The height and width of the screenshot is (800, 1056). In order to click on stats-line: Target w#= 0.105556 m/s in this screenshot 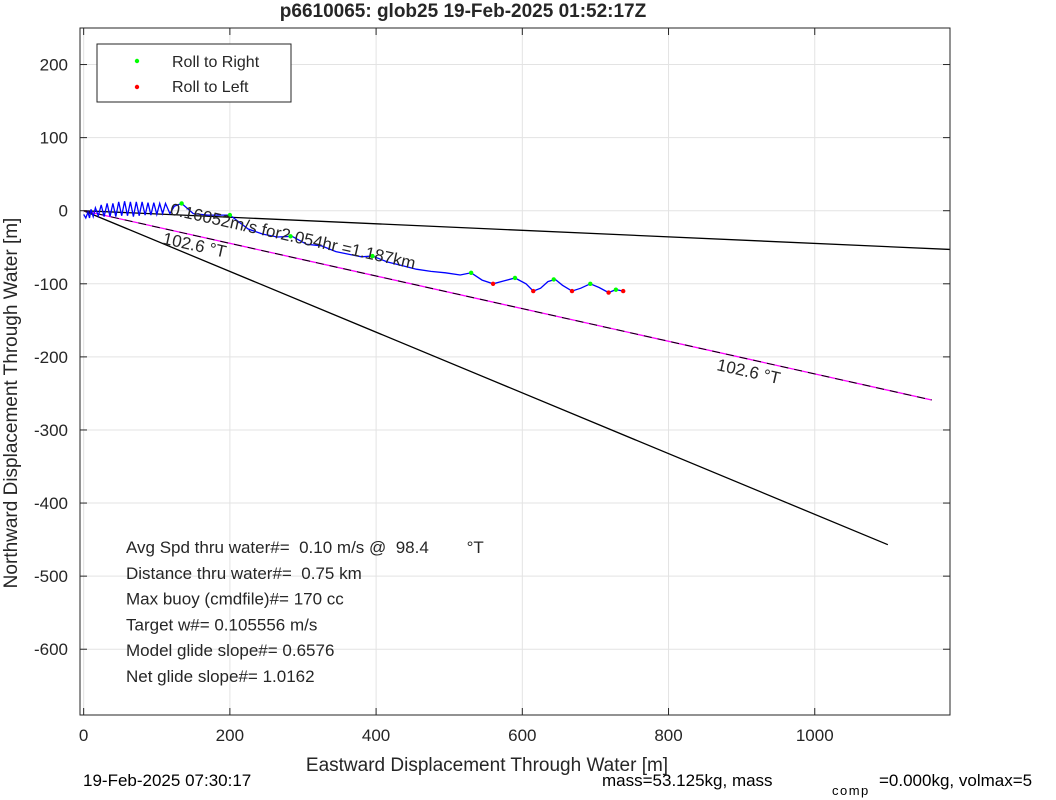, I will do `click(221, 624)`.